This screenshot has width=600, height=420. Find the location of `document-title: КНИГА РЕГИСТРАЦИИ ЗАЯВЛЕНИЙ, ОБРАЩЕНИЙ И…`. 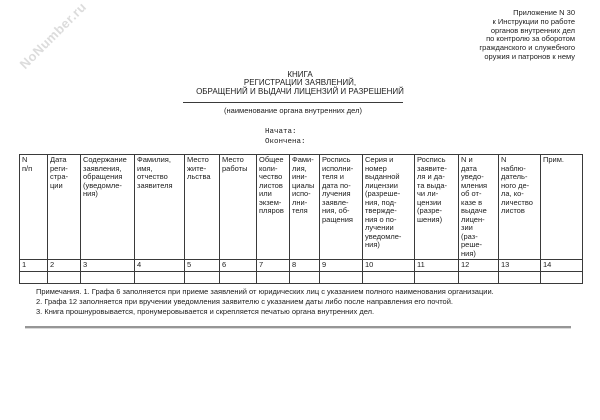

document-title: КНИГА РЕГИСТРАЦИИ ЗАЯВЛЕНИЙ, ОБРАЩЕНИЙ И… is located at coordinates (300, 83).